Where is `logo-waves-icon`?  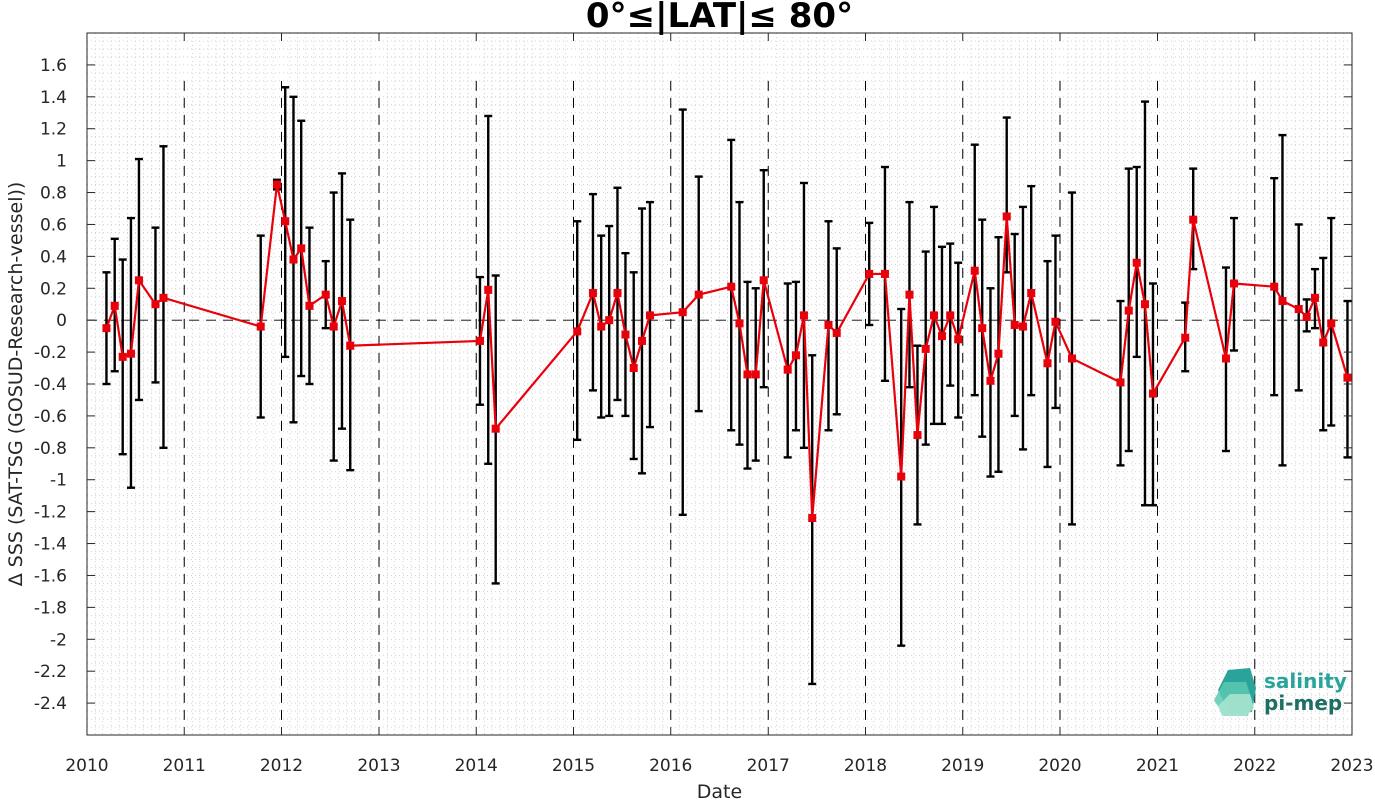
logo-waves-icon is located at coordinates (1235, 692).